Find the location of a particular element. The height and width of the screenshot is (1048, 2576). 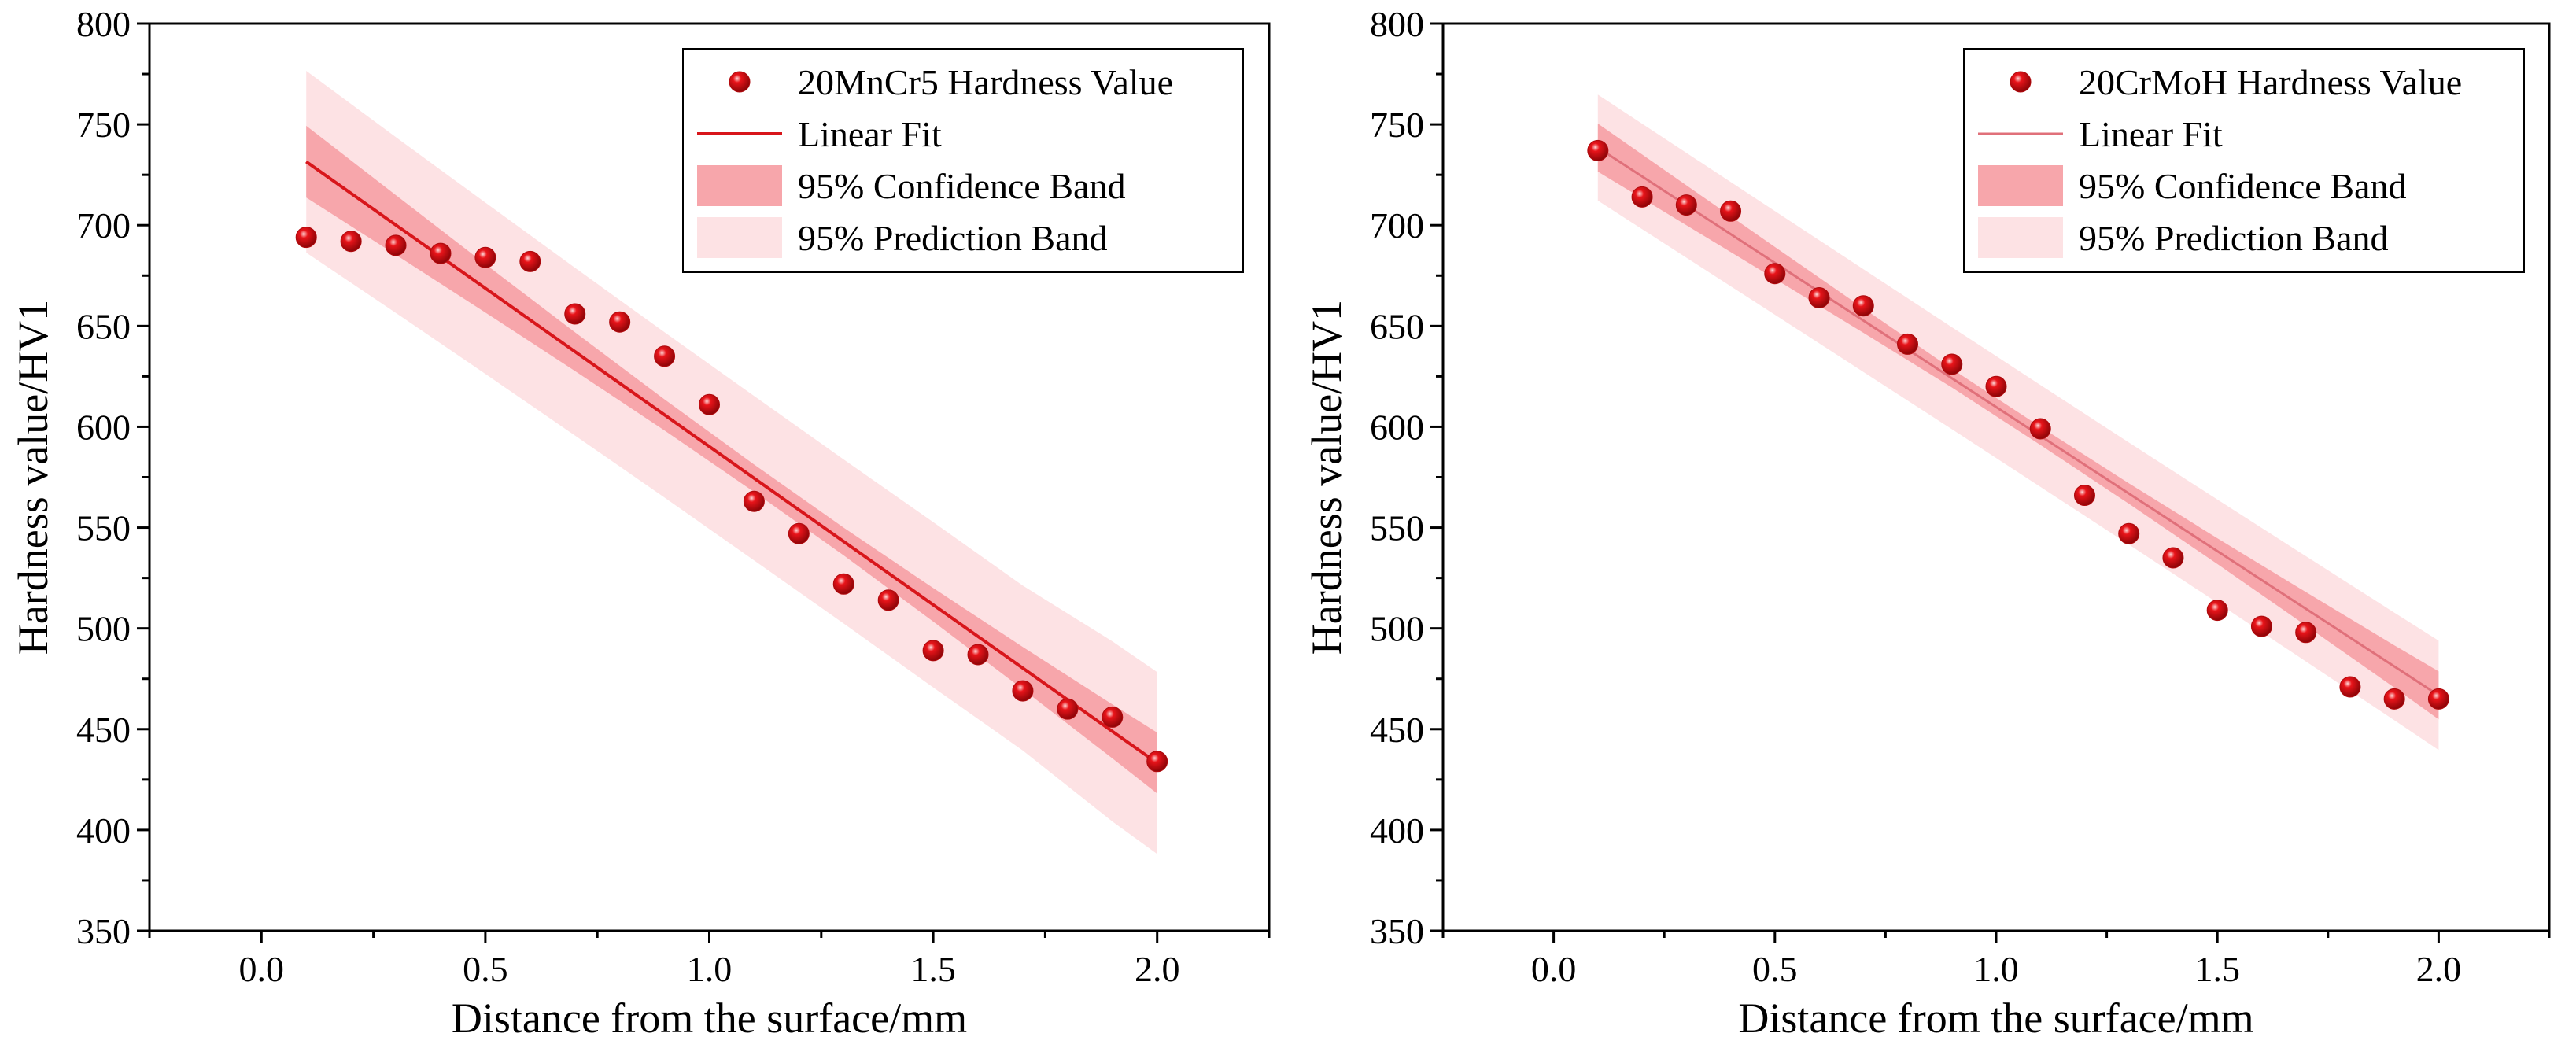

legend-box is located at coordinates (963, 161).